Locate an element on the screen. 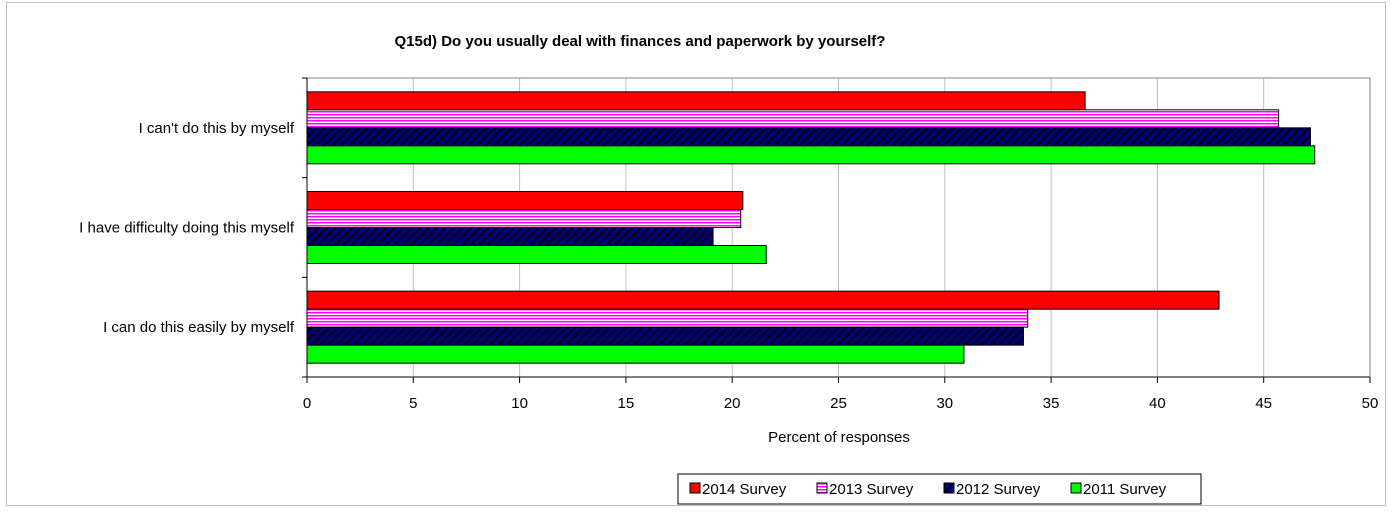 Image resolution: width=1392 pixels, height=512 pixels. x-tick-label: 15 is located at coordinates (626, 403).